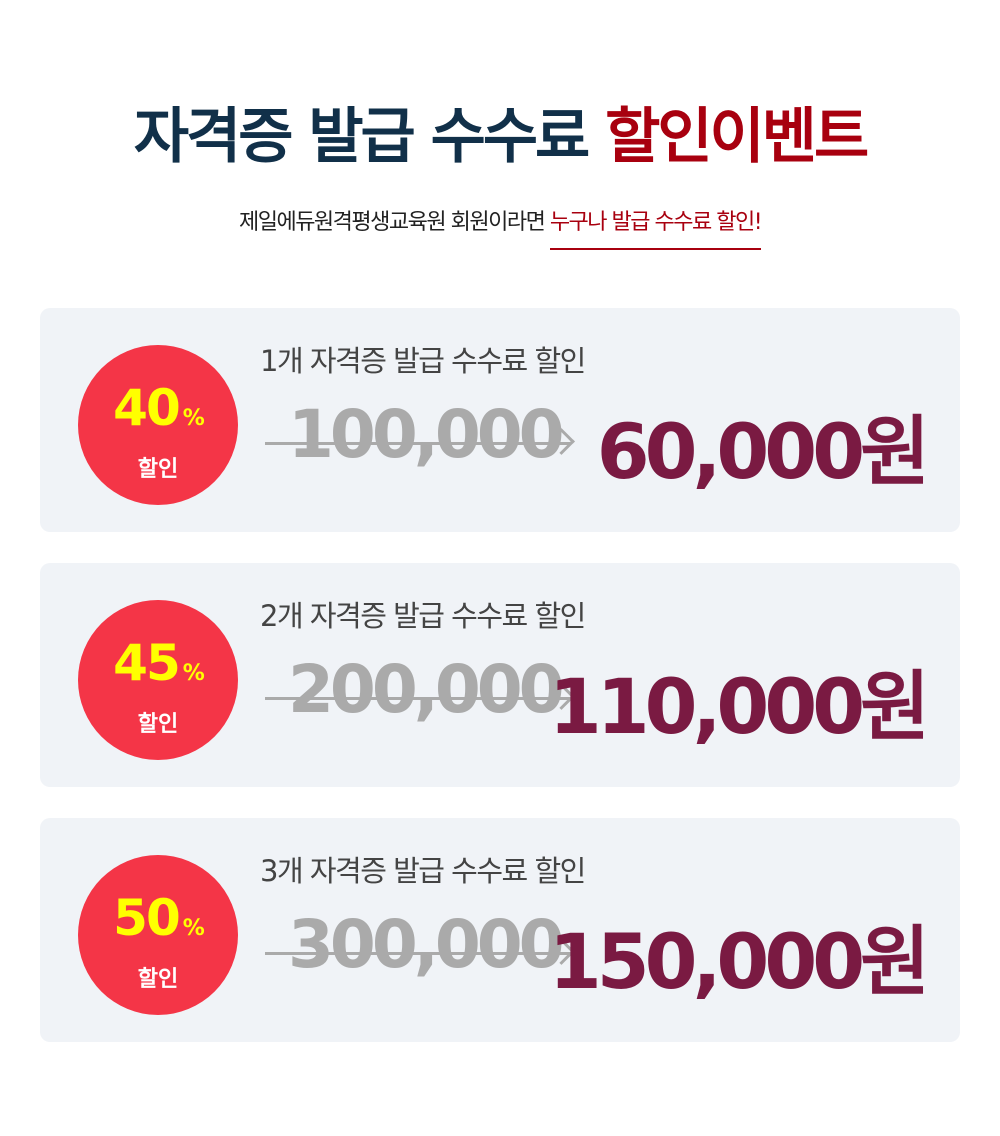 The height and width of the screenshot is (1136, 1000). I want to click on new-price: 150,000원, so click(739, 961).